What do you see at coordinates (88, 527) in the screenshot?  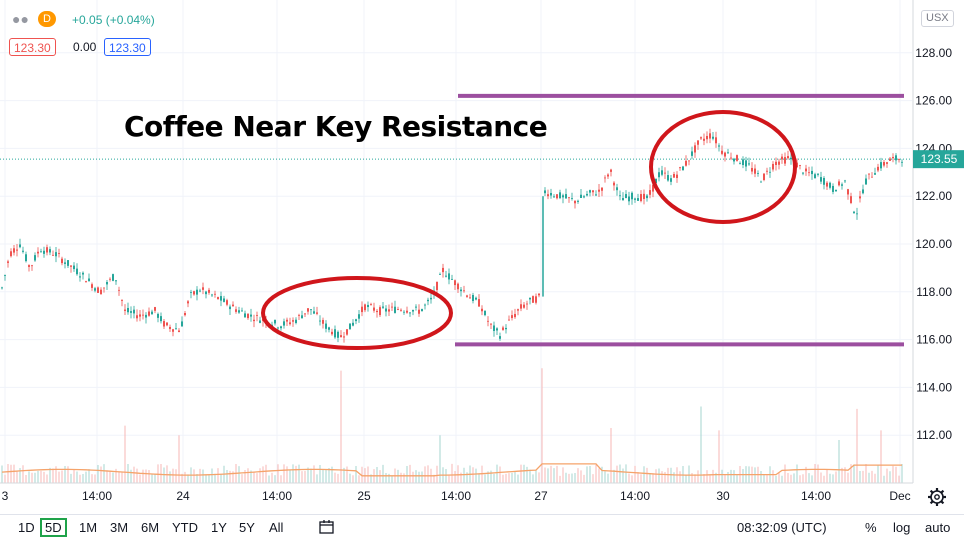 I see `range-button-1m: 1M` at bounding box center [88, 527].